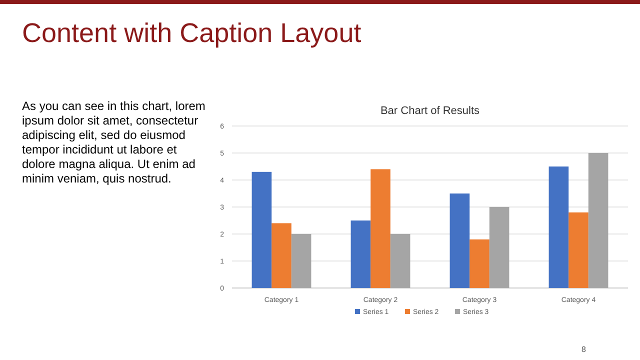 The width and height of the screenshot is (640, 360). I want to click on chart-title: Bar Chart of Results, so click(430, 111).